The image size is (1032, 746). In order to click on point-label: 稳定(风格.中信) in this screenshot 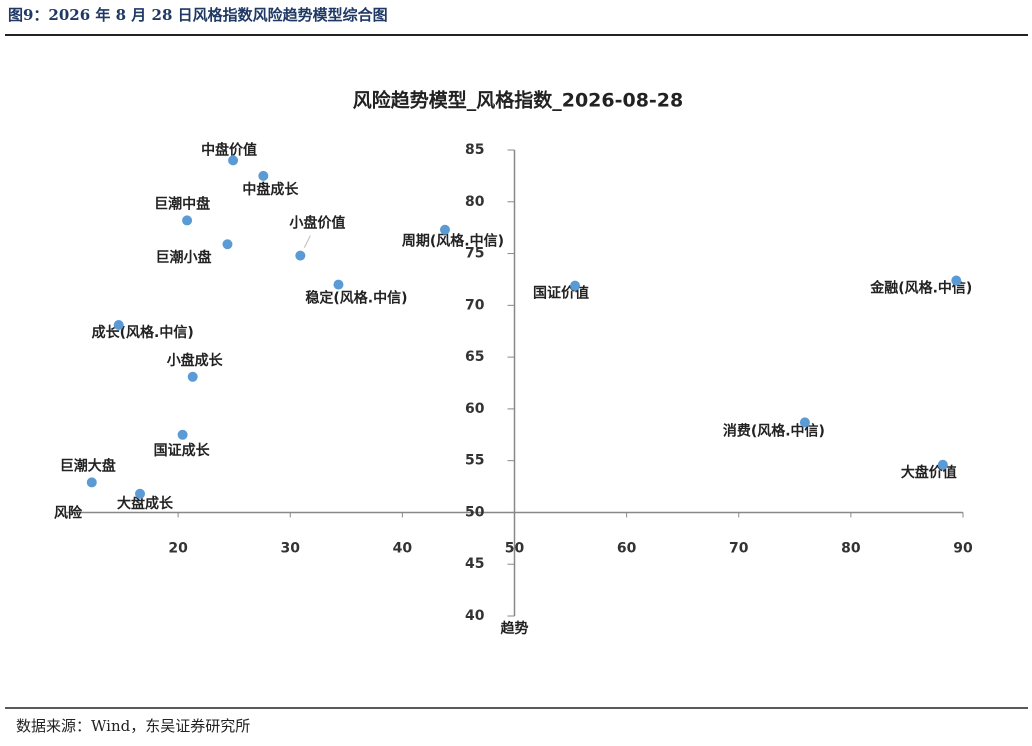, I will do `click(356, 298)`.